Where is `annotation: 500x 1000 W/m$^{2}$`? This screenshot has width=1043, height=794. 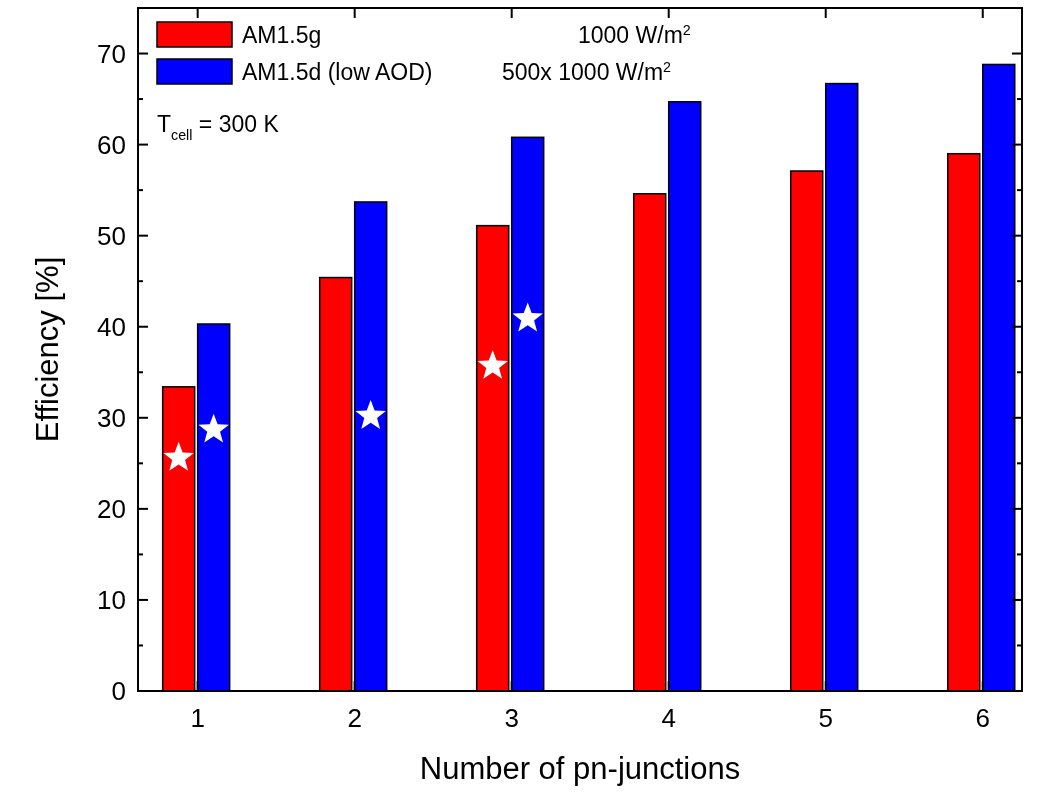 annotation: 500x 1000 W/m$^{2}$ is located at coordinates (587, 72).